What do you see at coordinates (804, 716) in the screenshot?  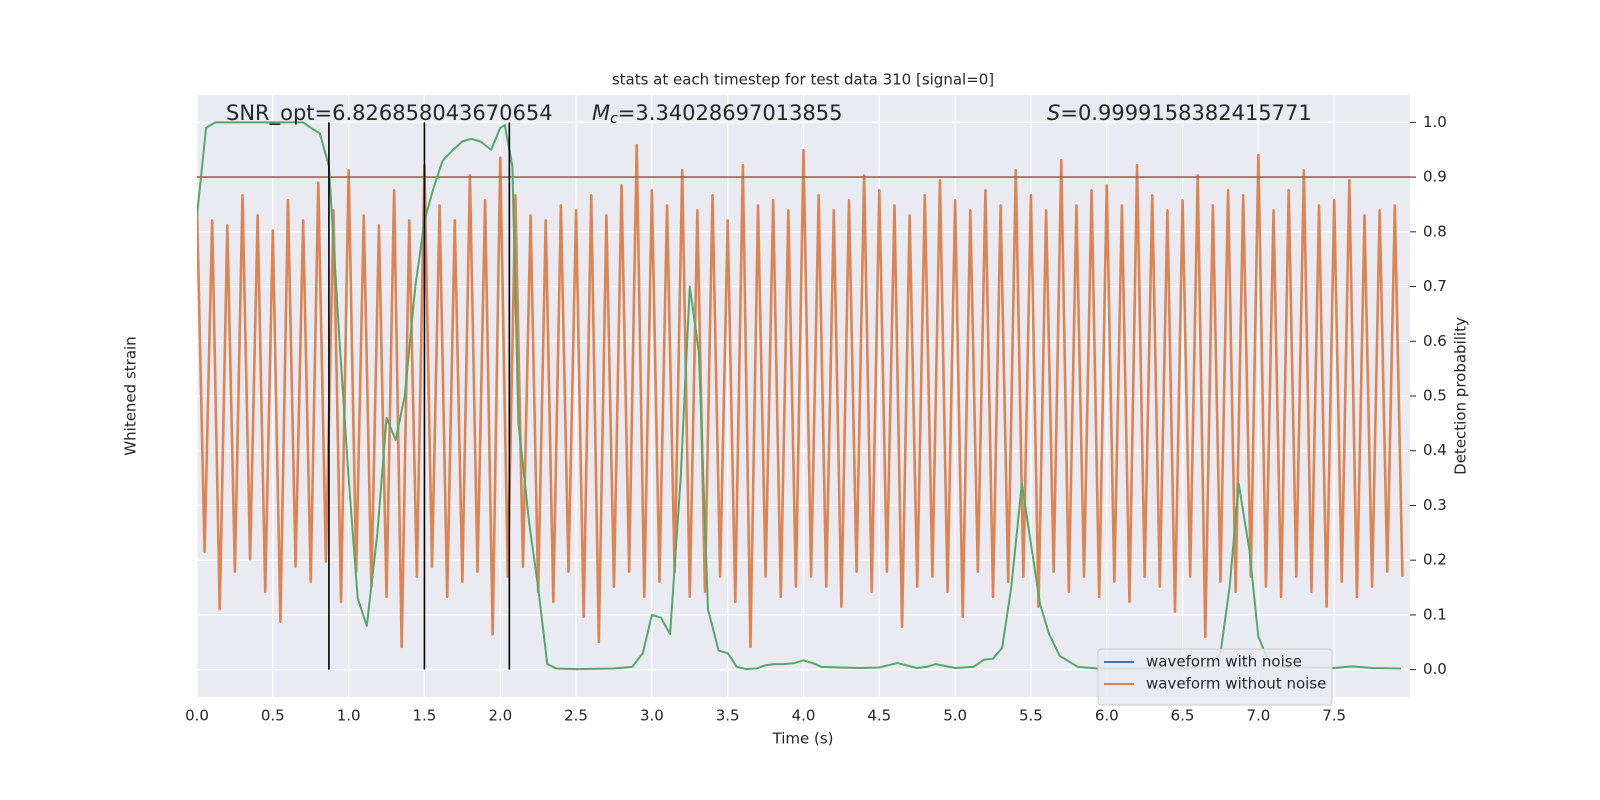 I see `x-tick-label: 4.0` at bounding box center [804, 716].